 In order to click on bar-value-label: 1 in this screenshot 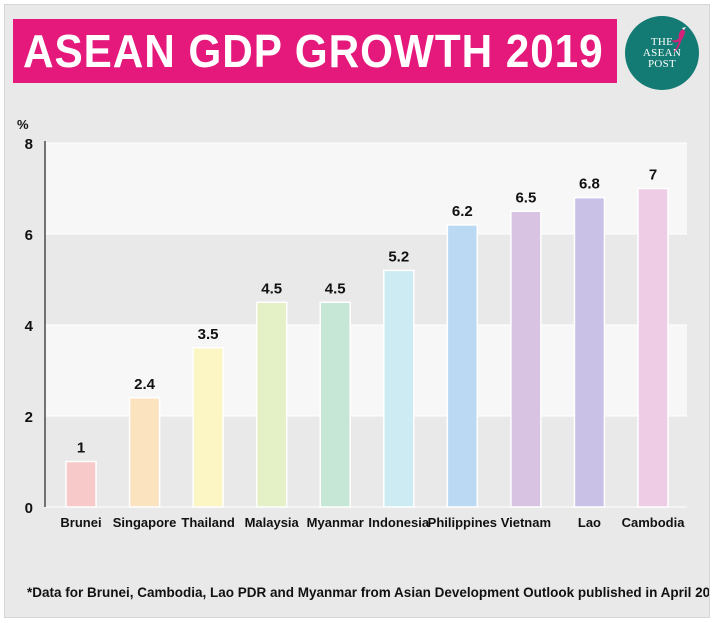, I will do `click(81, 448)`.